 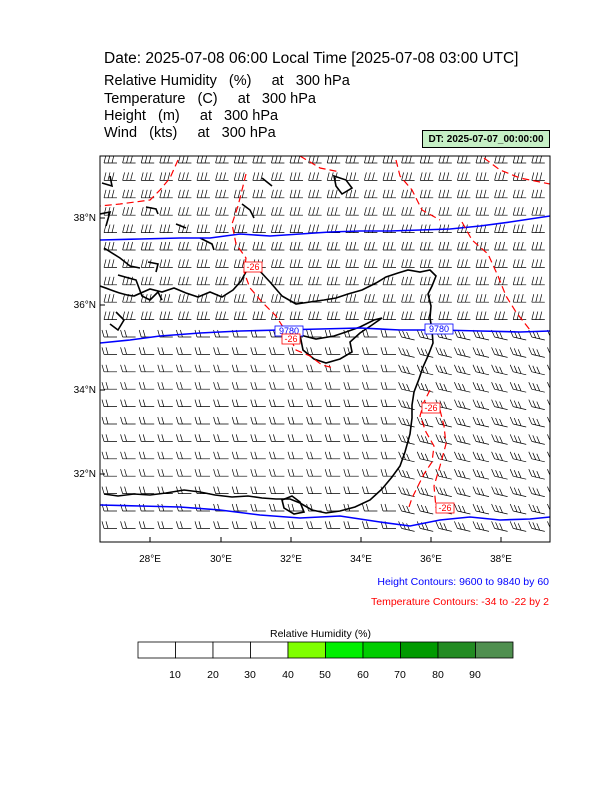 What do you see at coordinates (250, 675) in the screenshot?
I see `colorbar-label: 30` at bounding box center [250, 675].